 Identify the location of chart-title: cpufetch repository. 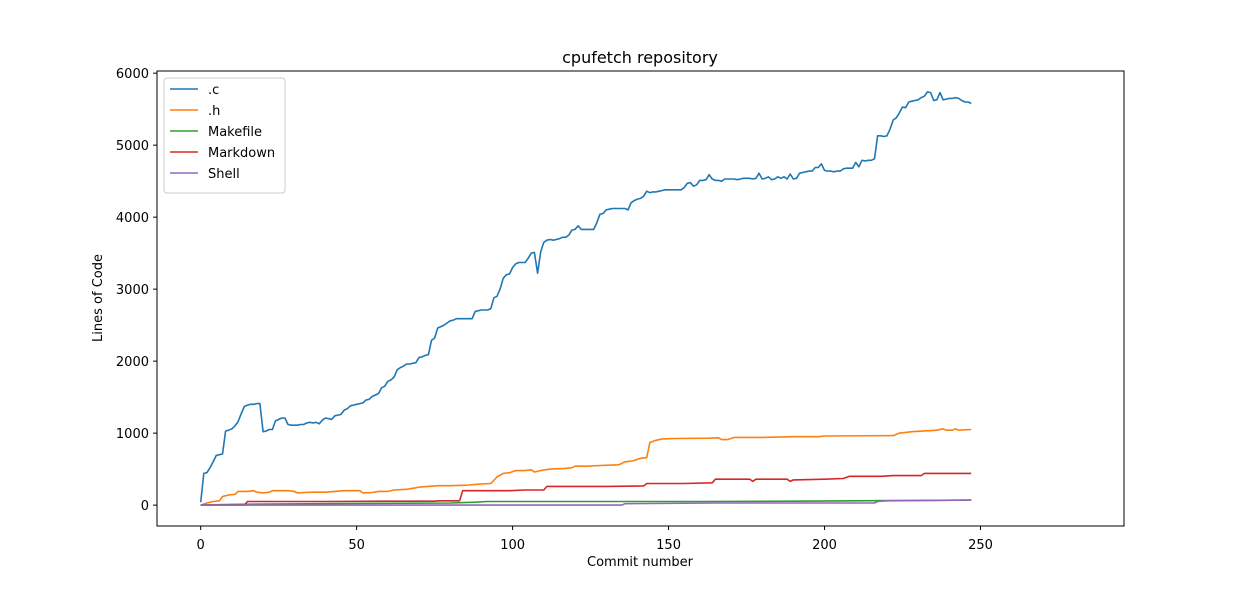
(640, 57).